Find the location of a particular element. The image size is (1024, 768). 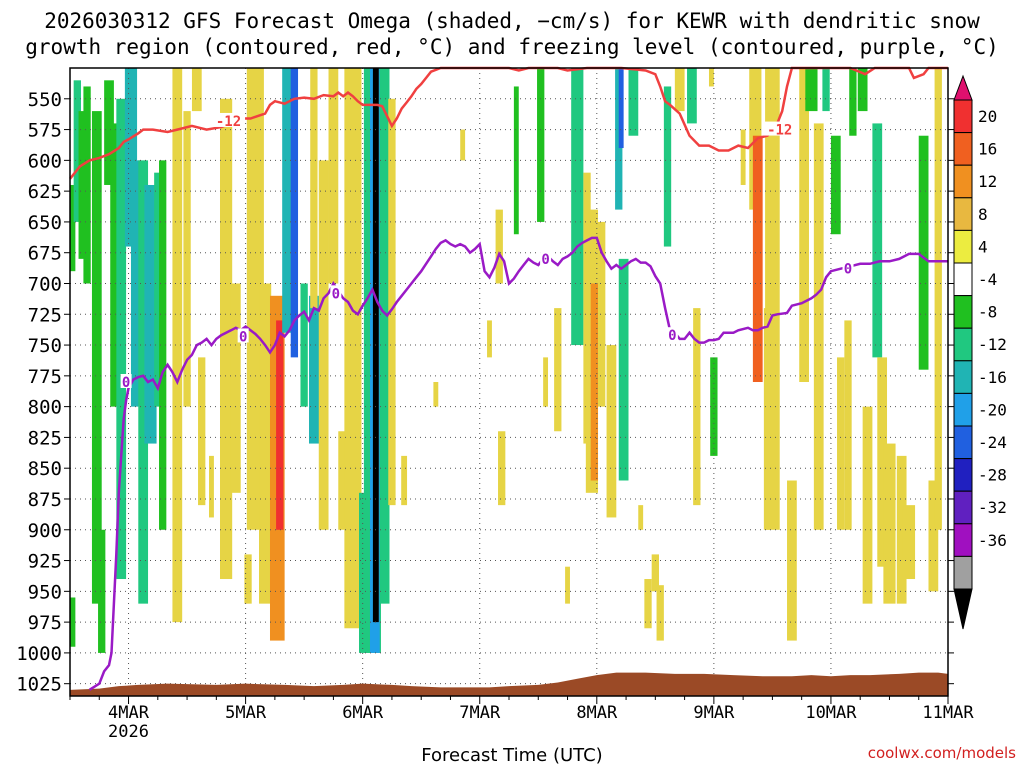

x-tick-label: 5MAR is located at coordinates (246, 713).